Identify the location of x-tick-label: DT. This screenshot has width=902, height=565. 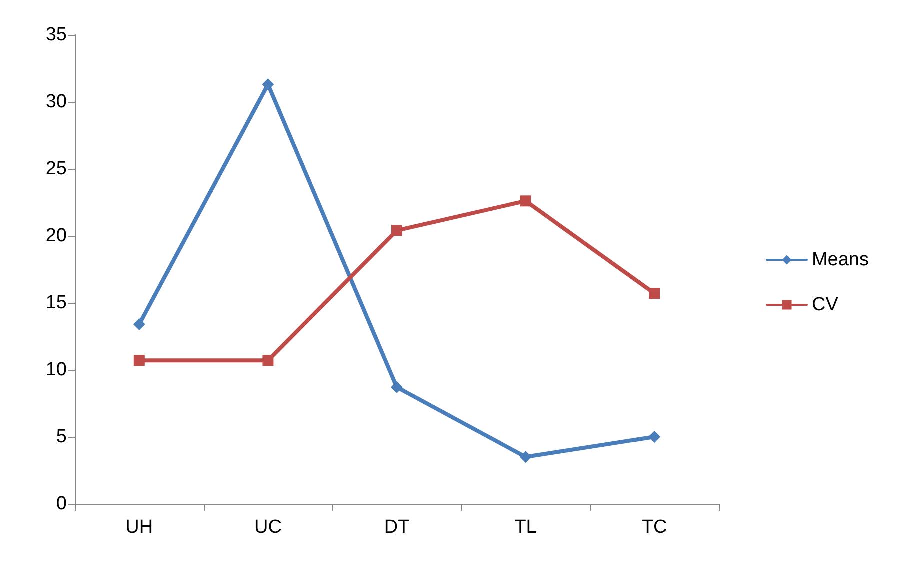
(397, 527).